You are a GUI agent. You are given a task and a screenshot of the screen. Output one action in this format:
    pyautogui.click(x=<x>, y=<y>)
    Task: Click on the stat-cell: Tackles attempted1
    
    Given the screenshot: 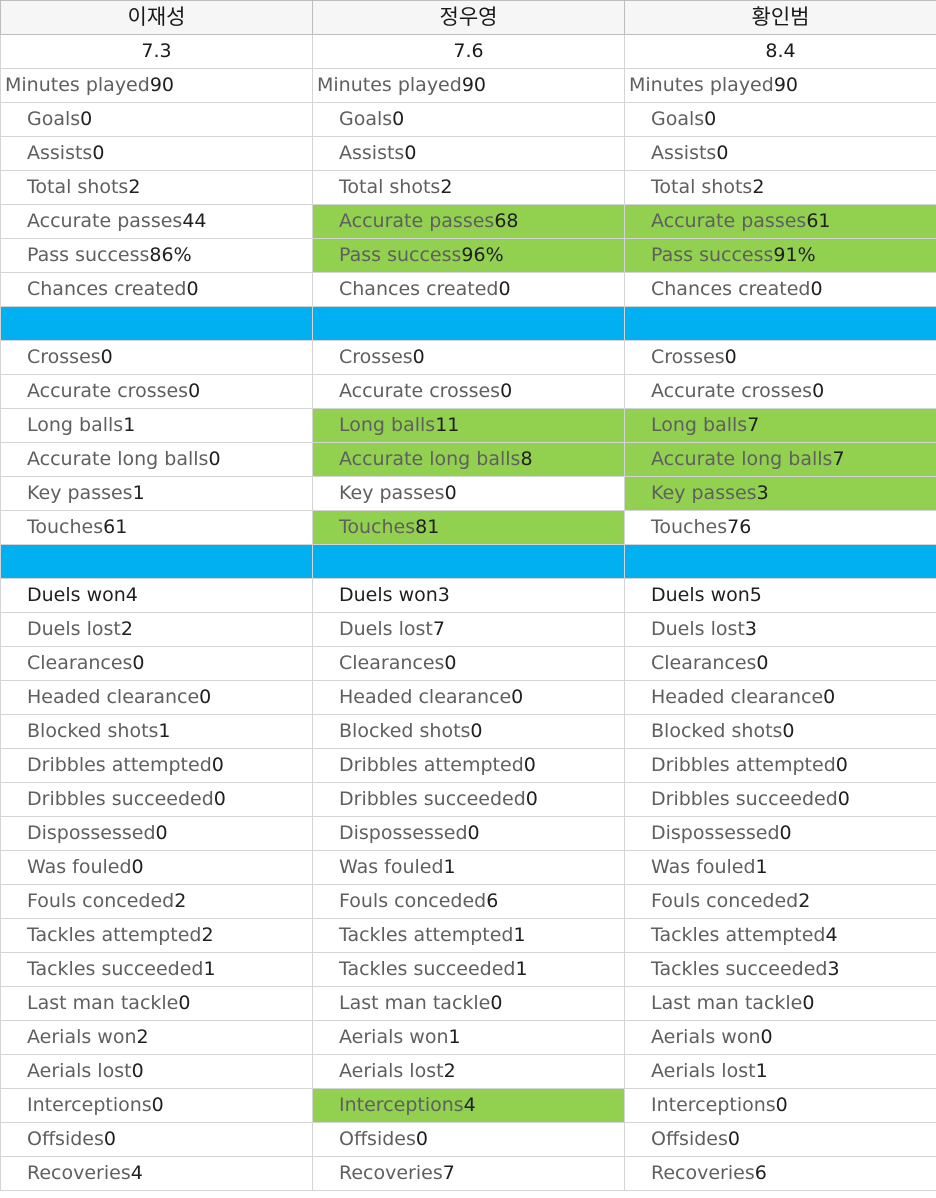 What is the action you would take?
    pyautogui.click(x=468, y=935)
    